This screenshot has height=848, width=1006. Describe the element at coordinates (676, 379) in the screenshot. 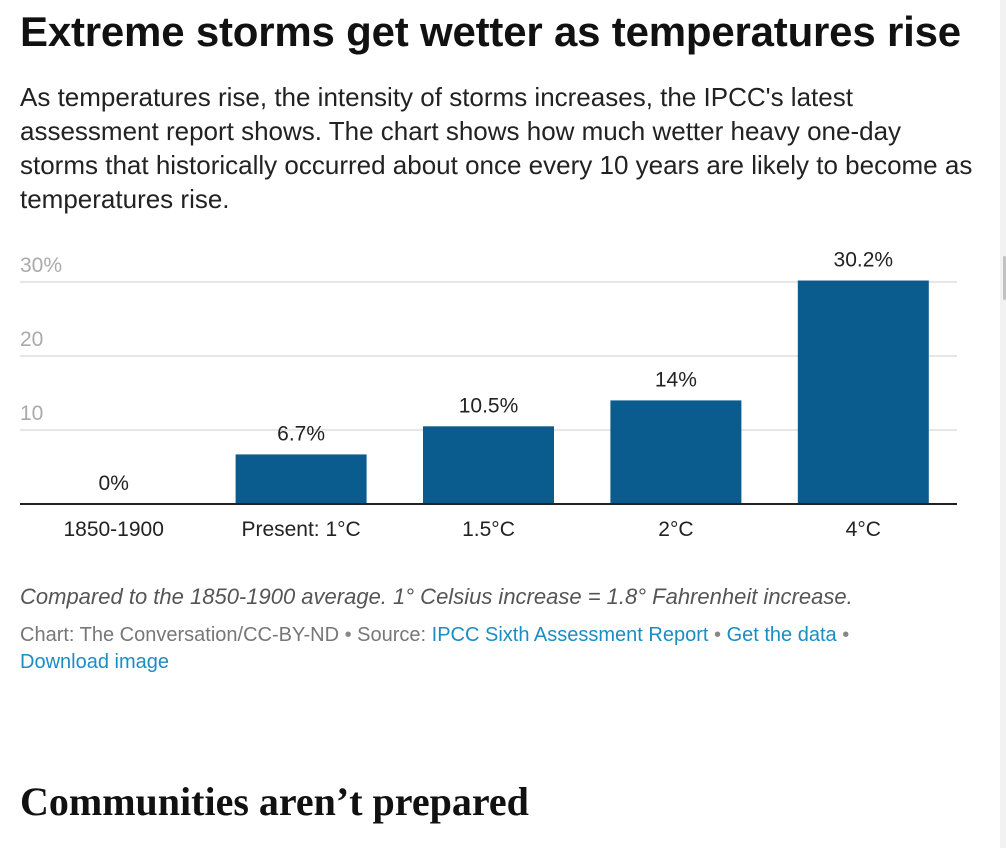

I see `data-label: 14%` at that location.